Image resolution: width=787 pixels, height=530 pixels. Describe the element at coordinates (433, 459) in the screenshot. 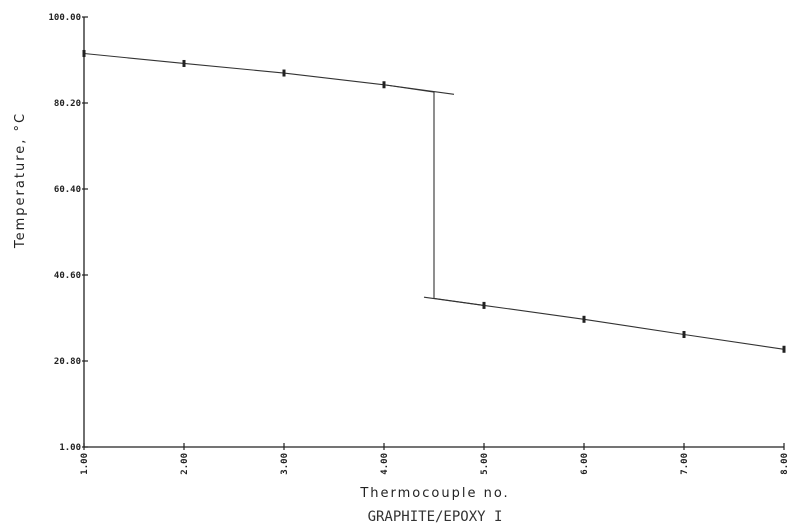

I see `x-ticks: 1.00 2.00 3.00 4.00 5.00 6.00 7.00 8.00` at that location.